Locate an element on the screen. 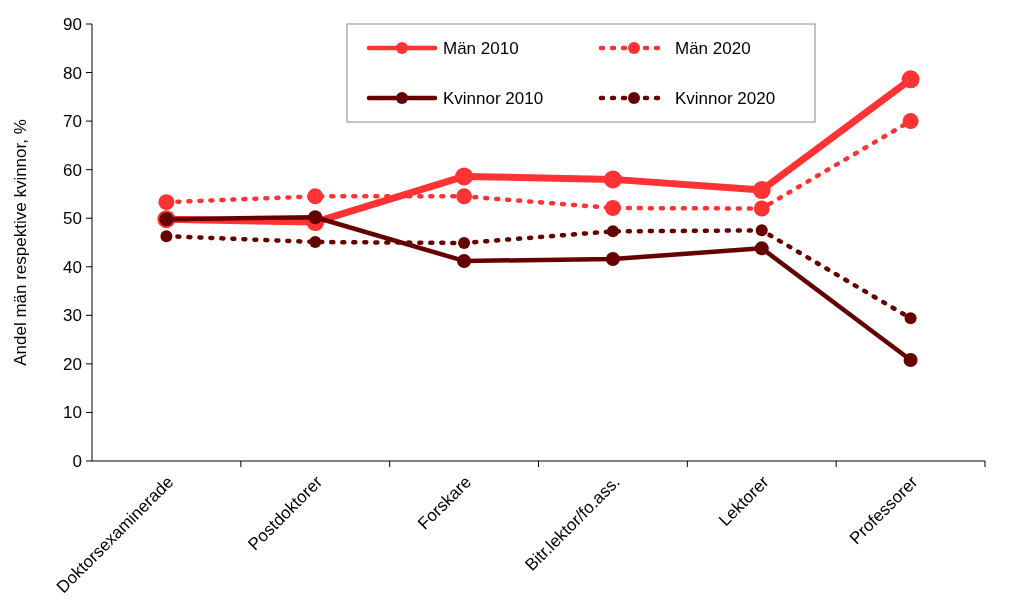 This screenshot has height=612, width=1013. y-tick-label: 50 is located at coordinates (72, 219).